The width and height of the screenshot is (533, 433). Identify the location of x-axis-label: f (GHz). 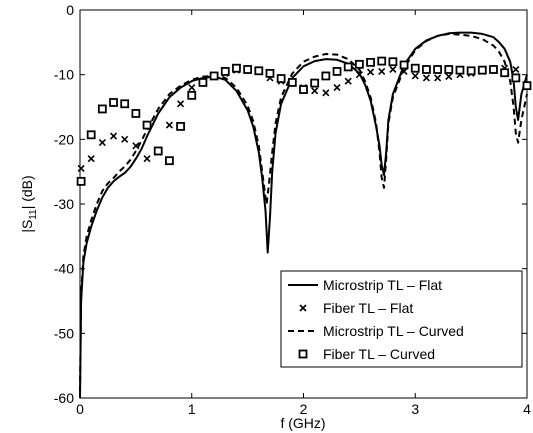
(302, 423).